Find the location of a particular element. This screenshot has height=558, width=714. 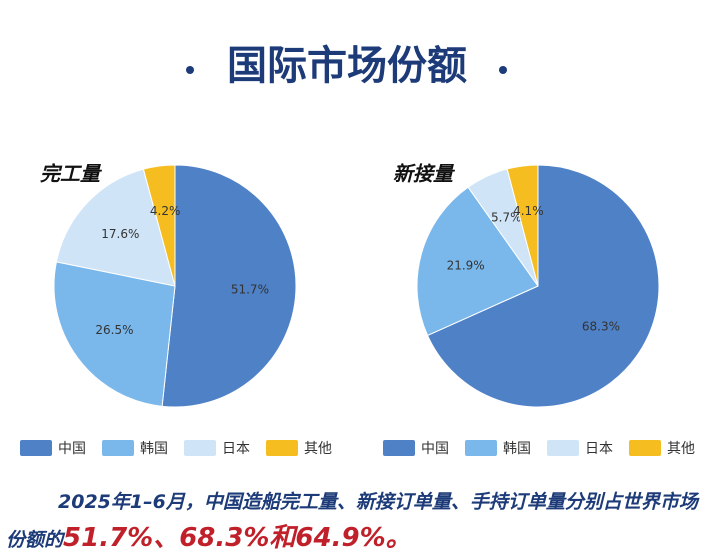

page-title: 国际市场份额 is located at coordinates (347, 66).